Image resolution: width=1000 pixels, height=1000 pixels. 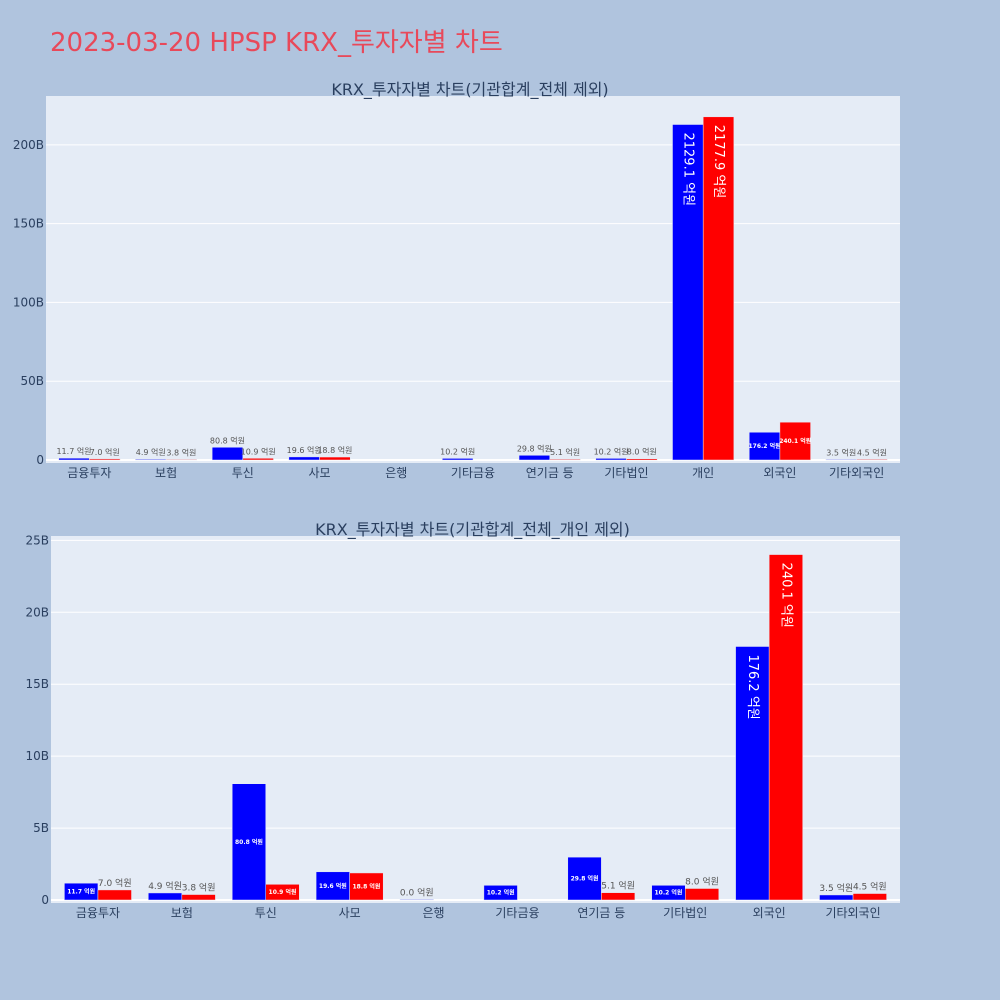 What do you see at coordinates (434, 912) in the screenshot?
I see `x-tick-label: 은행` at bounding box center [434, 912].